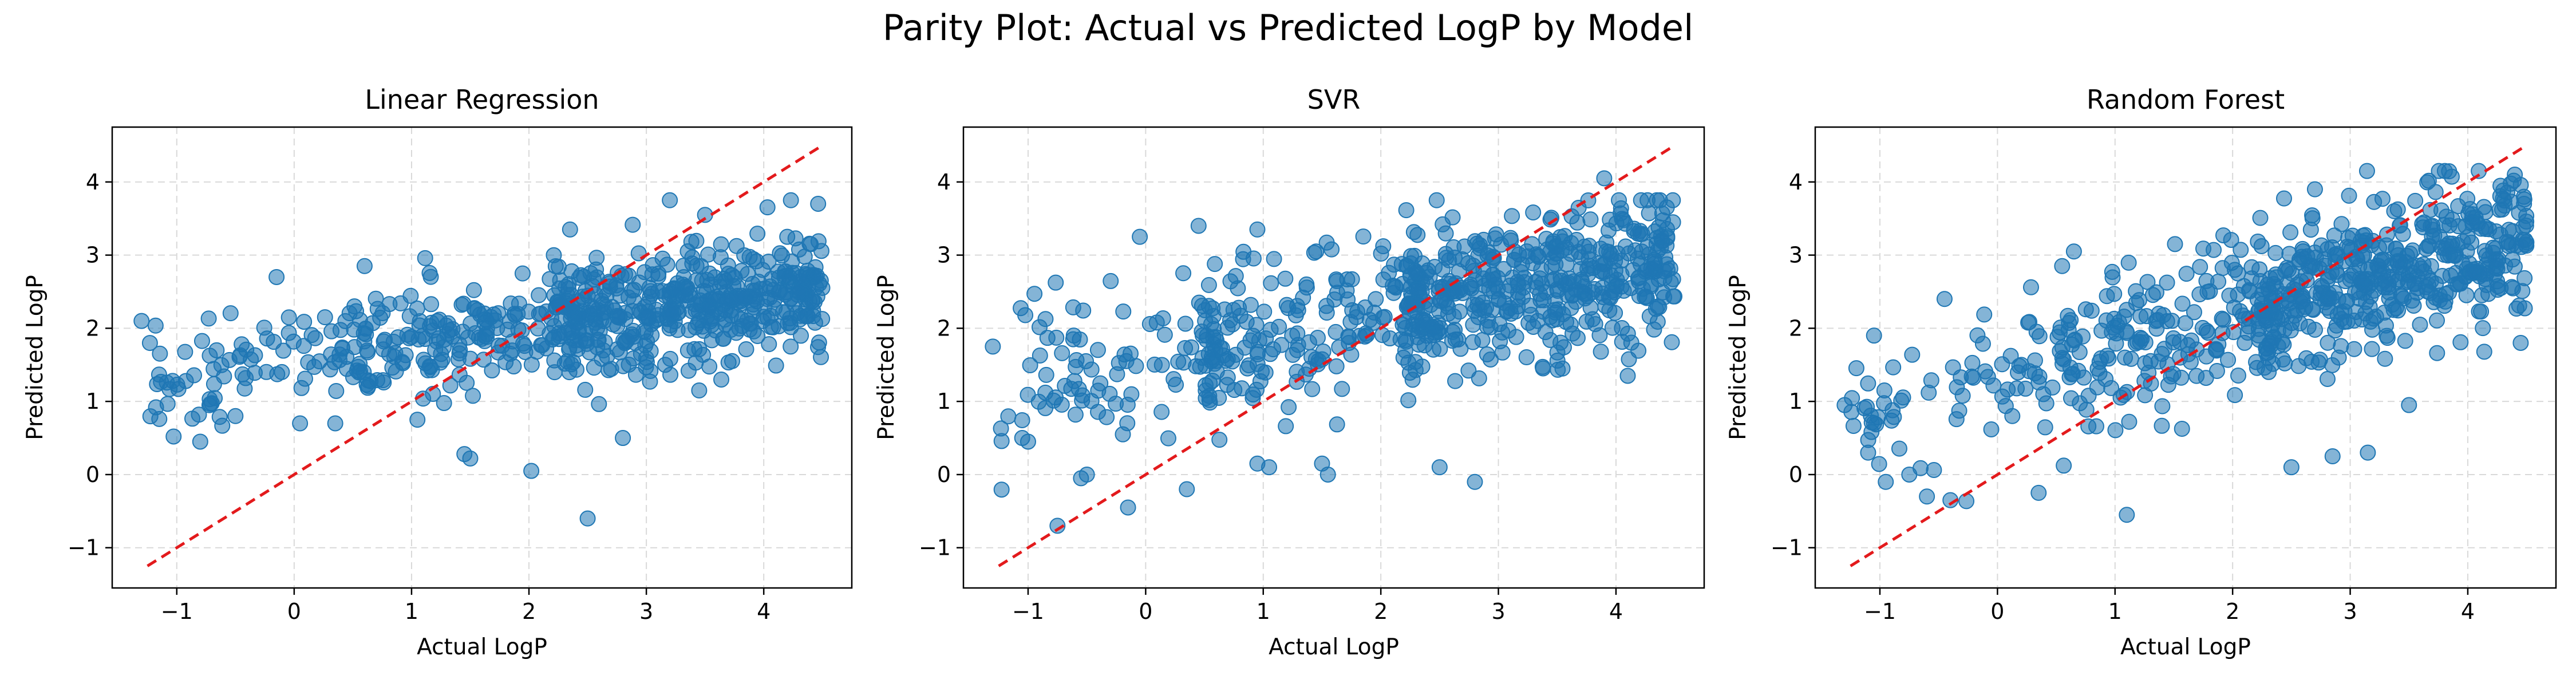  I want to click on y-tick-label: 4, so click(93, 182).